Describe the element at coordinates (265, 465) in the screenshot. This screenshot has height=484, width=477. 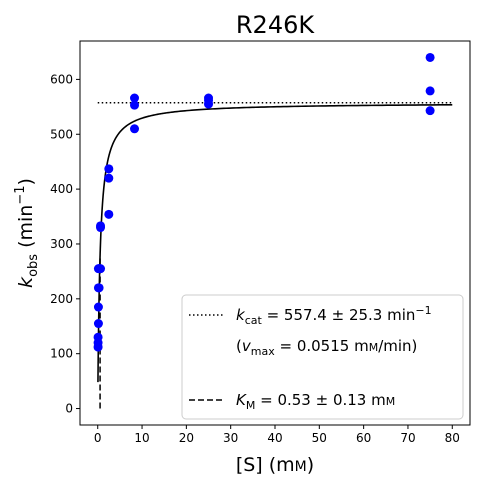
I see `x-label-main: [S] (m` at that location.